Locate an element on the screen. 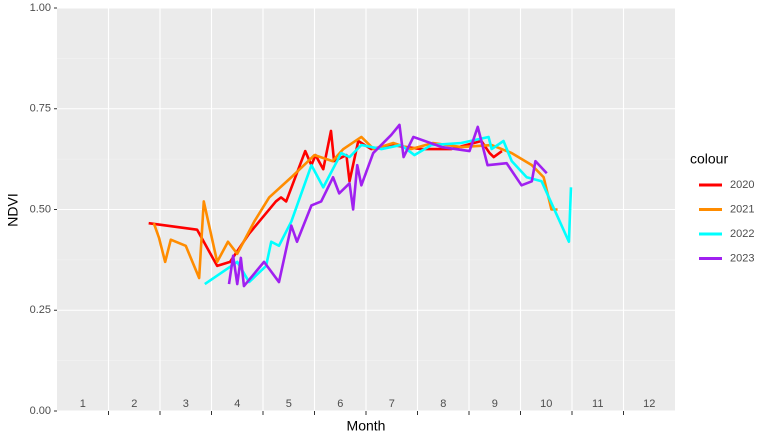  x-tick-label: 5 is located at coordinates (289, 404).